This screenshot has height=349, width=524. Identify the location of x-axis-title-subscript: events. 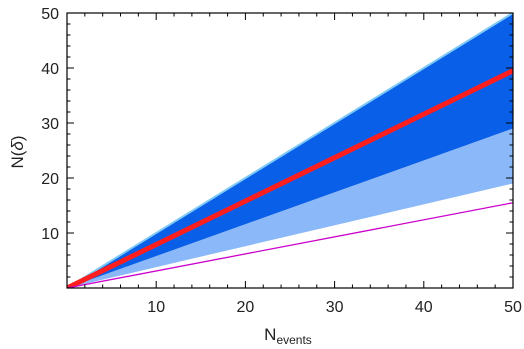
(293, 340).